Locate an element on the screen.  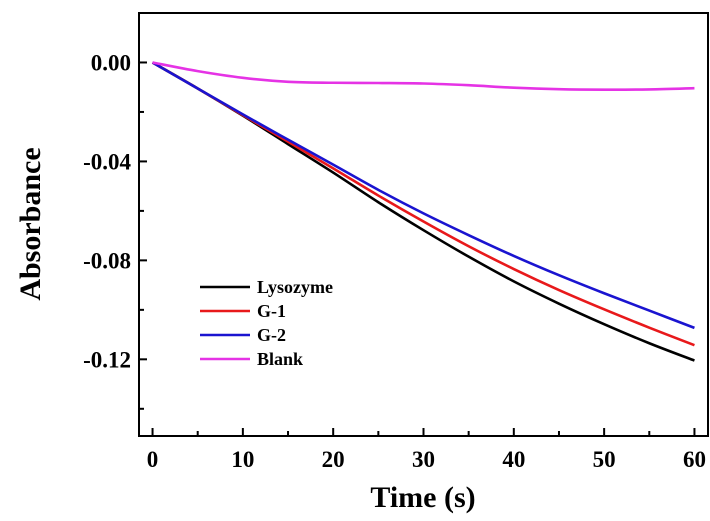
y-axis-ticks: 0.00 -0.04 -0.08 -0.12 is located at coordinates (115, 211).